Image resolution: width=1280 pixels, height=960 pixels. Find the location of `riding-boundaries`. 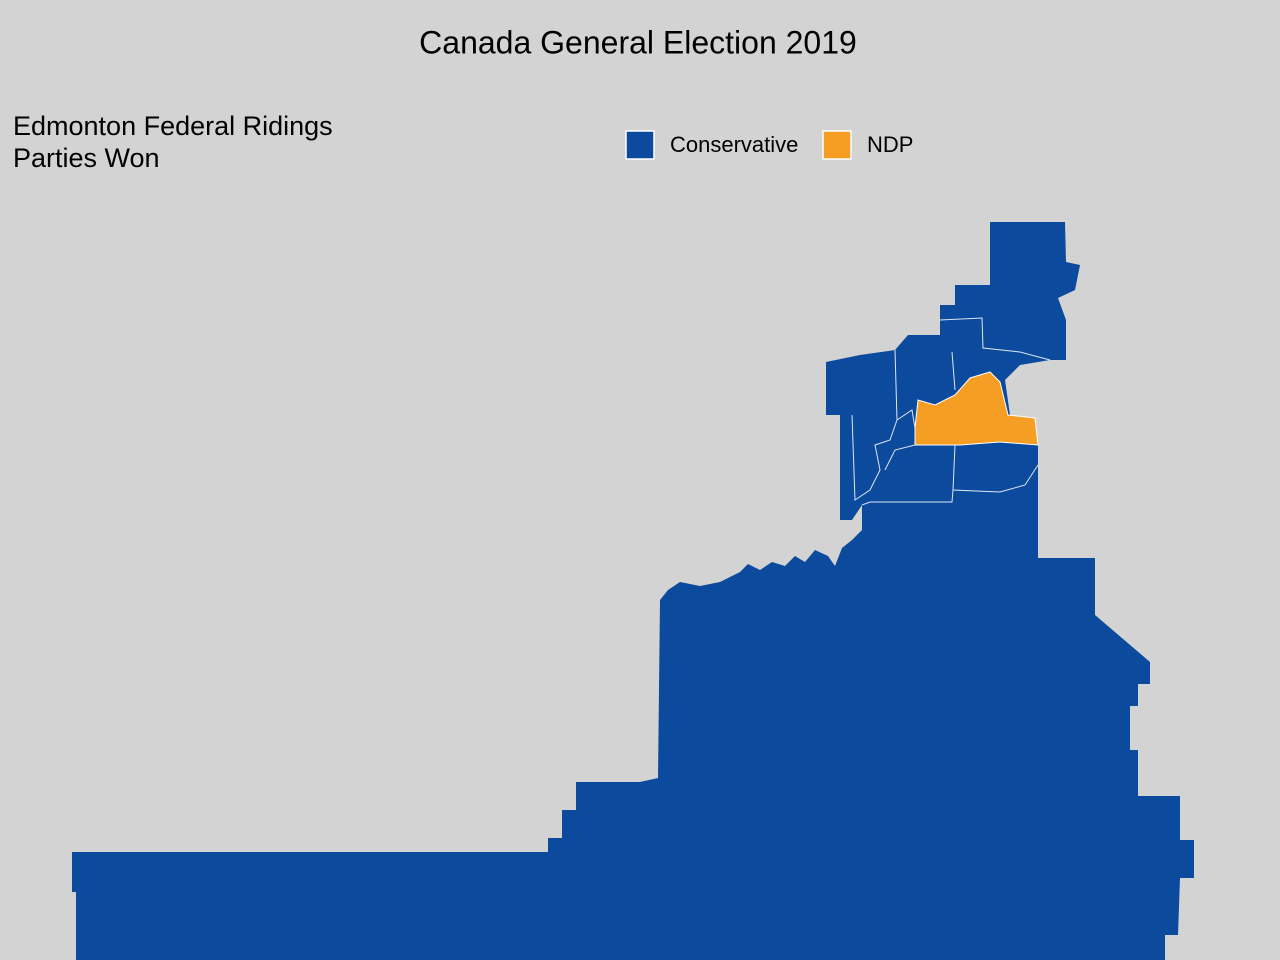

riding-boundaries is located at coordinates (951, 411).